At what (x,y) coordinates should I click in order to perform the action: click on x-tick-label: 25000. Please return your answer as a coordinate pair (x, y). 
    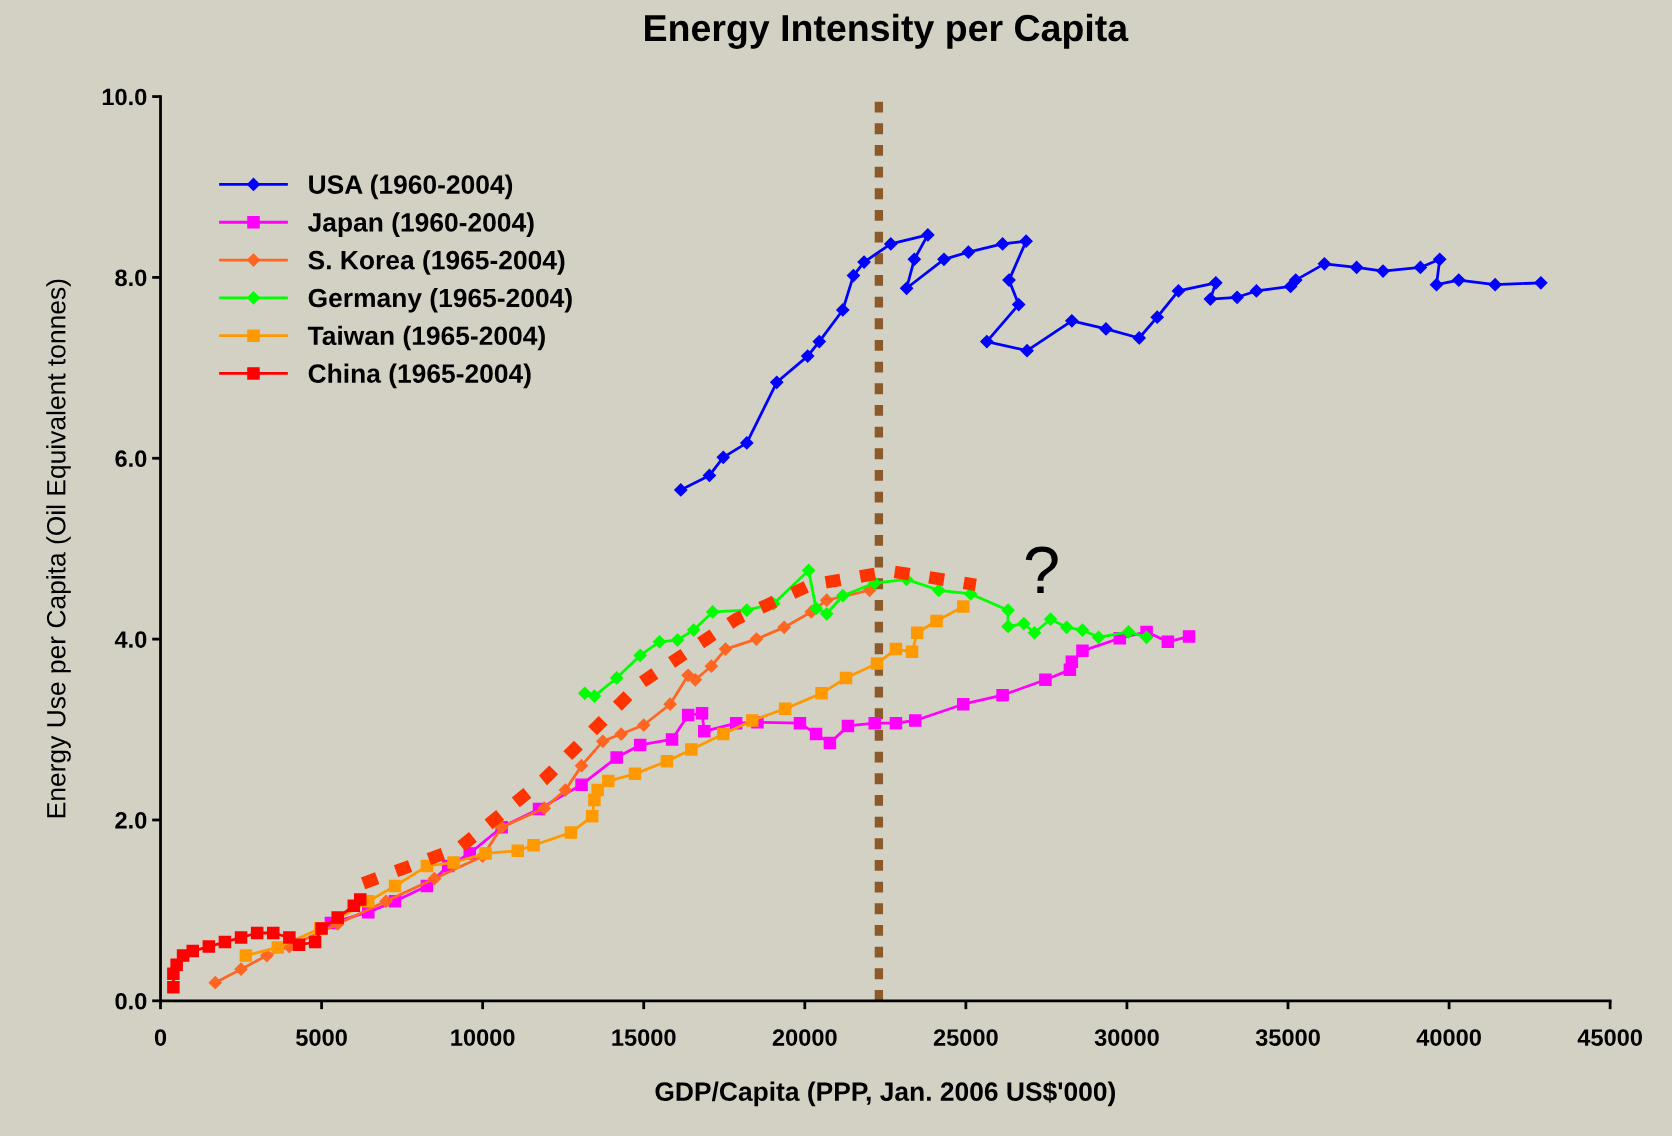
    Looking at the image, I should click on (965, 1037).